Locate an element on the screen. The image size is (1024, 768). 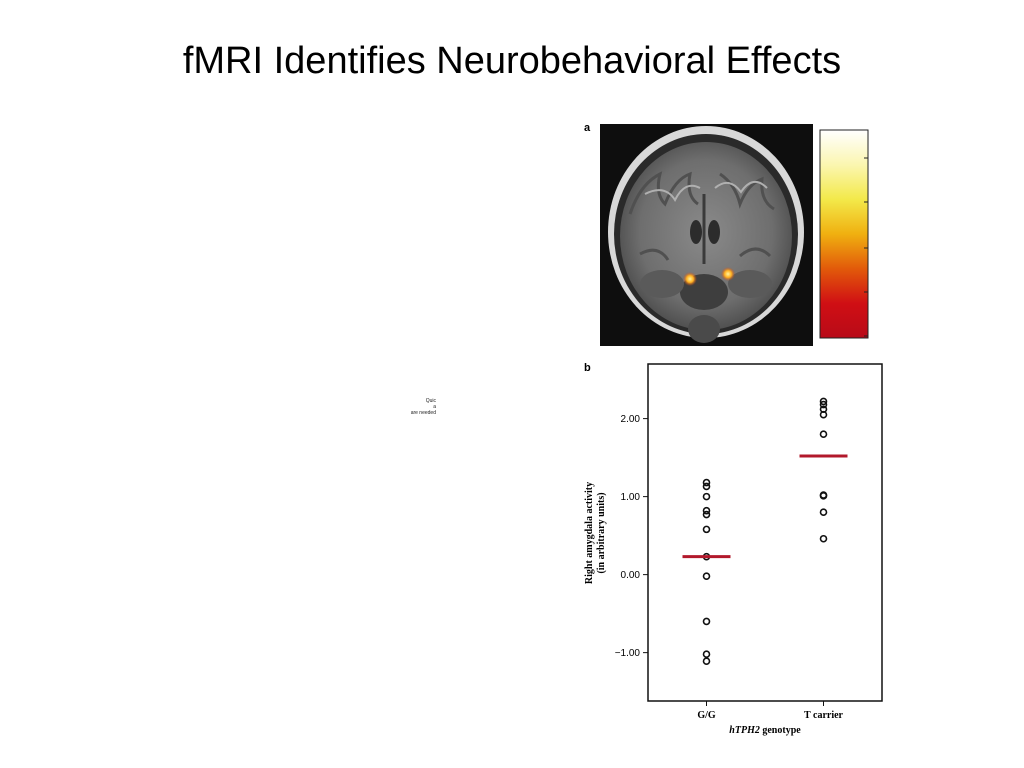
y-tick-label: 0.00 is located at coordinates (631, 575).